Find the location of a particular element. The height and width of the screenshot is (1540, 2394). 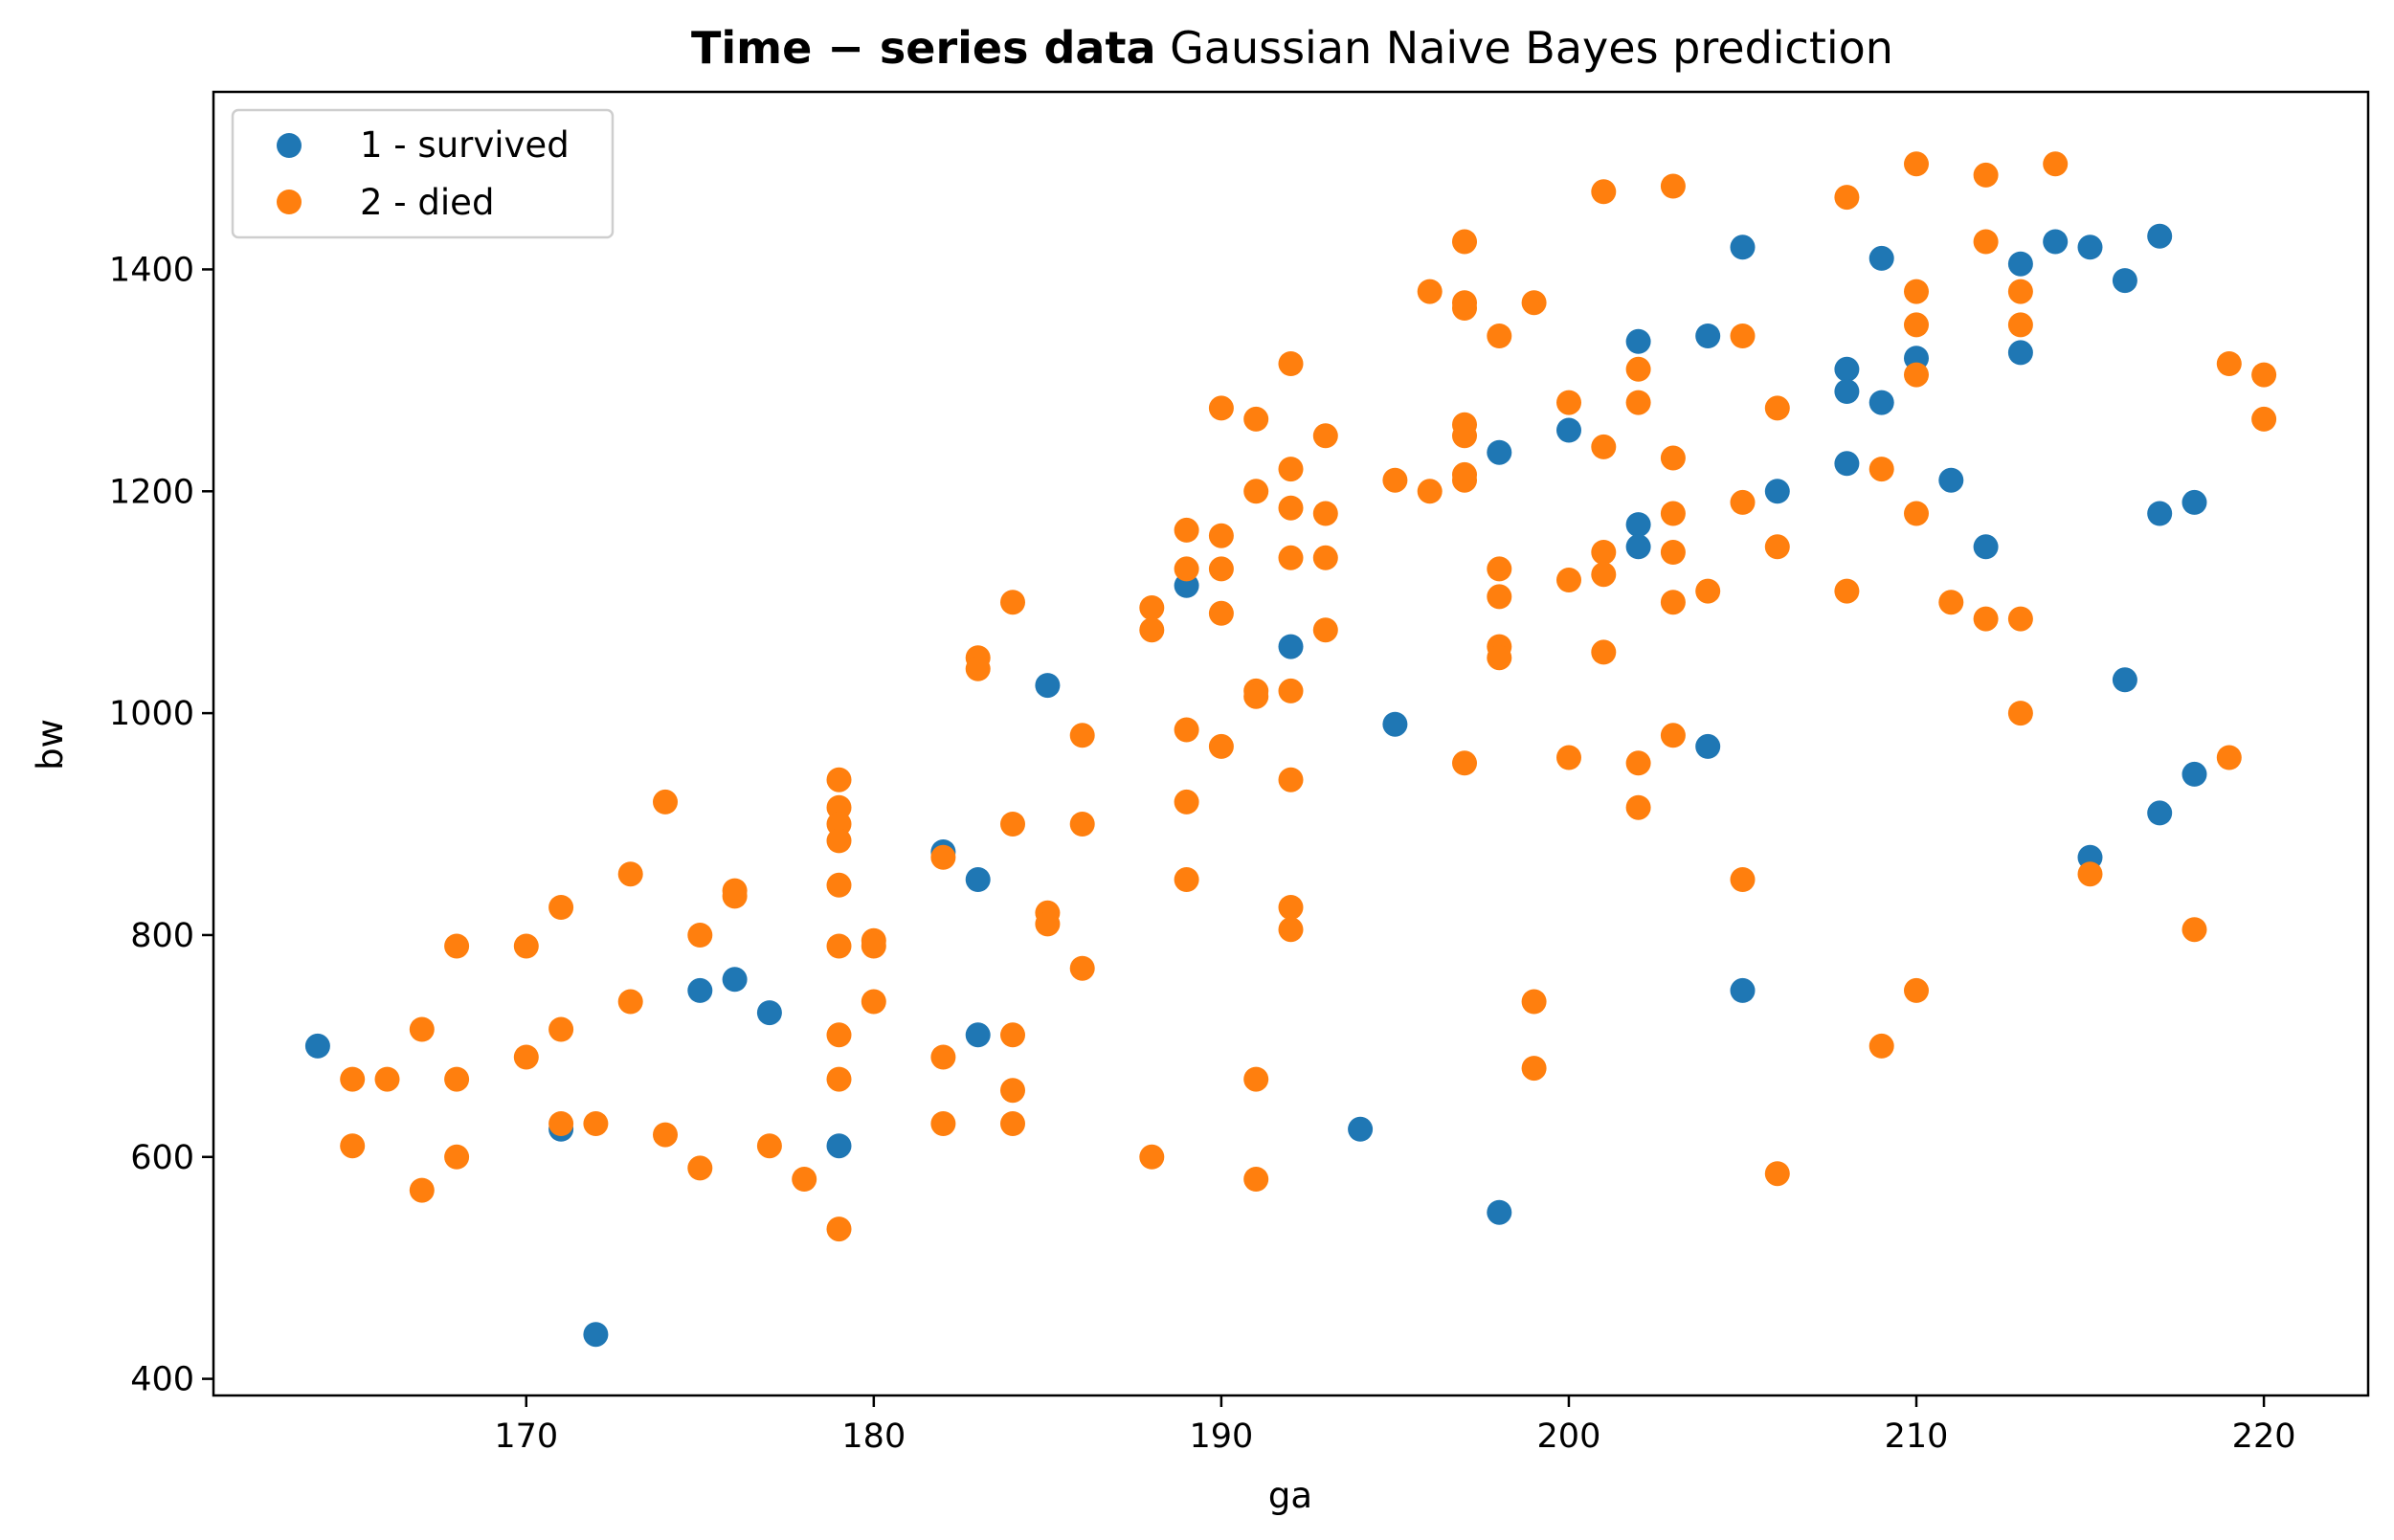

legend-marker-survived is located at coordinates (289, 145).